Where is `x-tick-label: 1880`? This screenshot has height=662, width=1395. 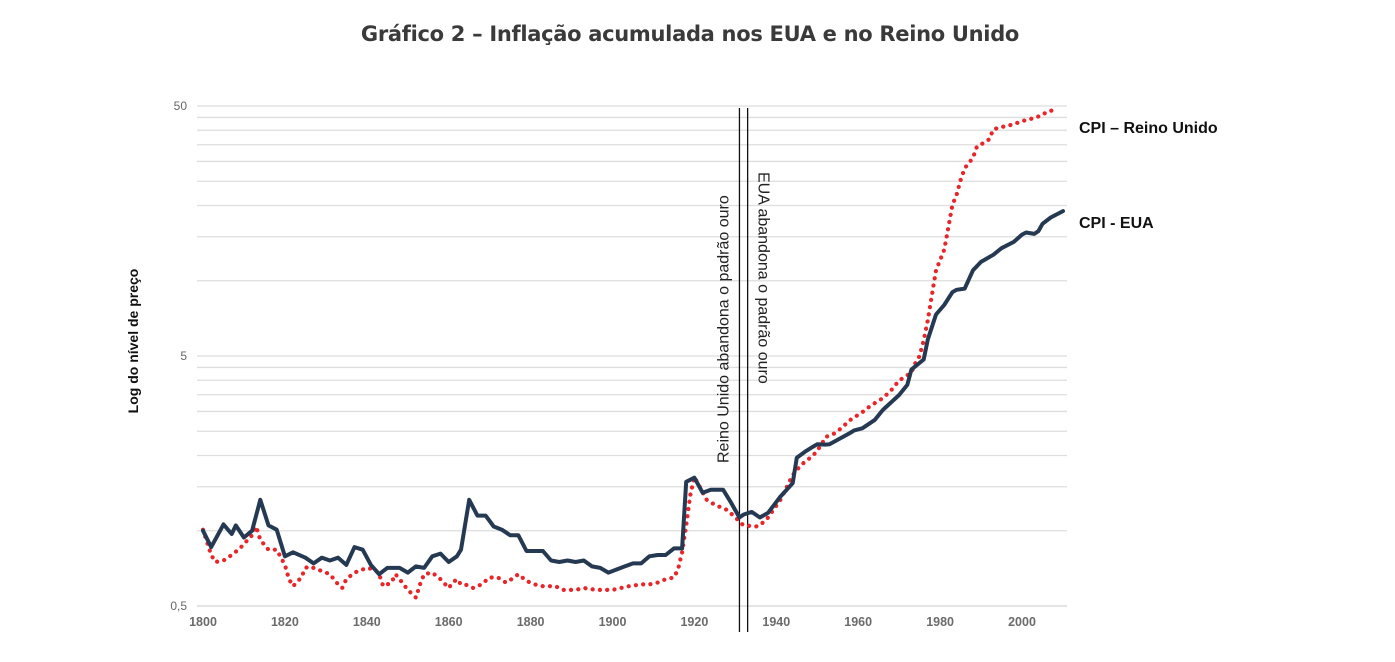 x-tick-label: 1880 is located at coordinates (531, 622).